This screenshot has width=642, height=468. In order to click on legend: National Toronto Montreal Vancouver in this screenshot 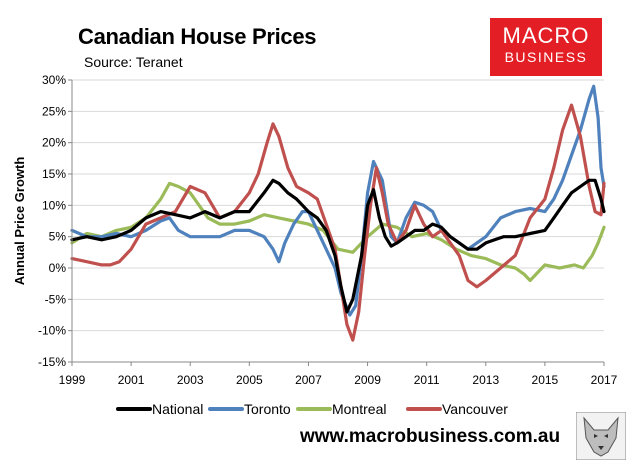, I will do `click(312, 409)`.